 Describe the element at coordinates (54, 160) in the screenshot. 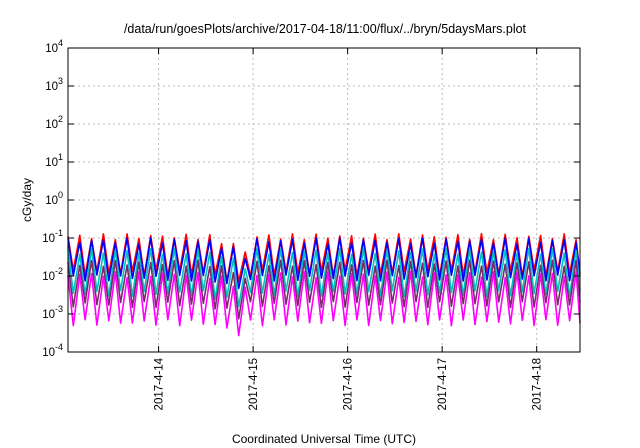

I see `y-tick-label: 10¹` at that location.